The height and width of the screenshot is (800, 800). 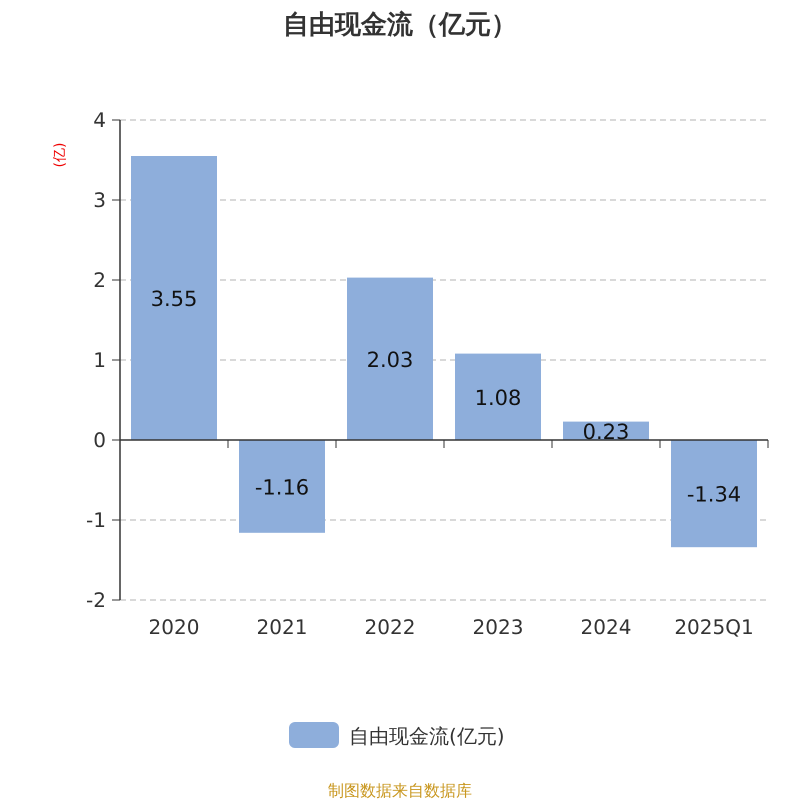 I want to click on x-tick-label: 2024, so click(x=606, y=627).